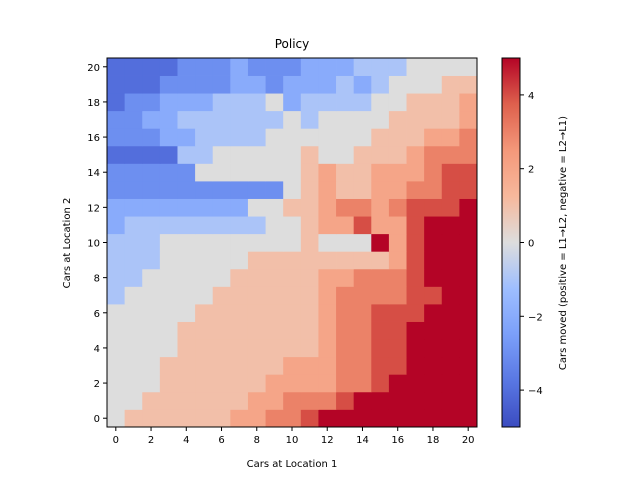 The width and height of the screenshot is (640, 480). Describe the element at coordinates (93, 208) in the screenshot. I see `y-tick-label: 12` at that location.